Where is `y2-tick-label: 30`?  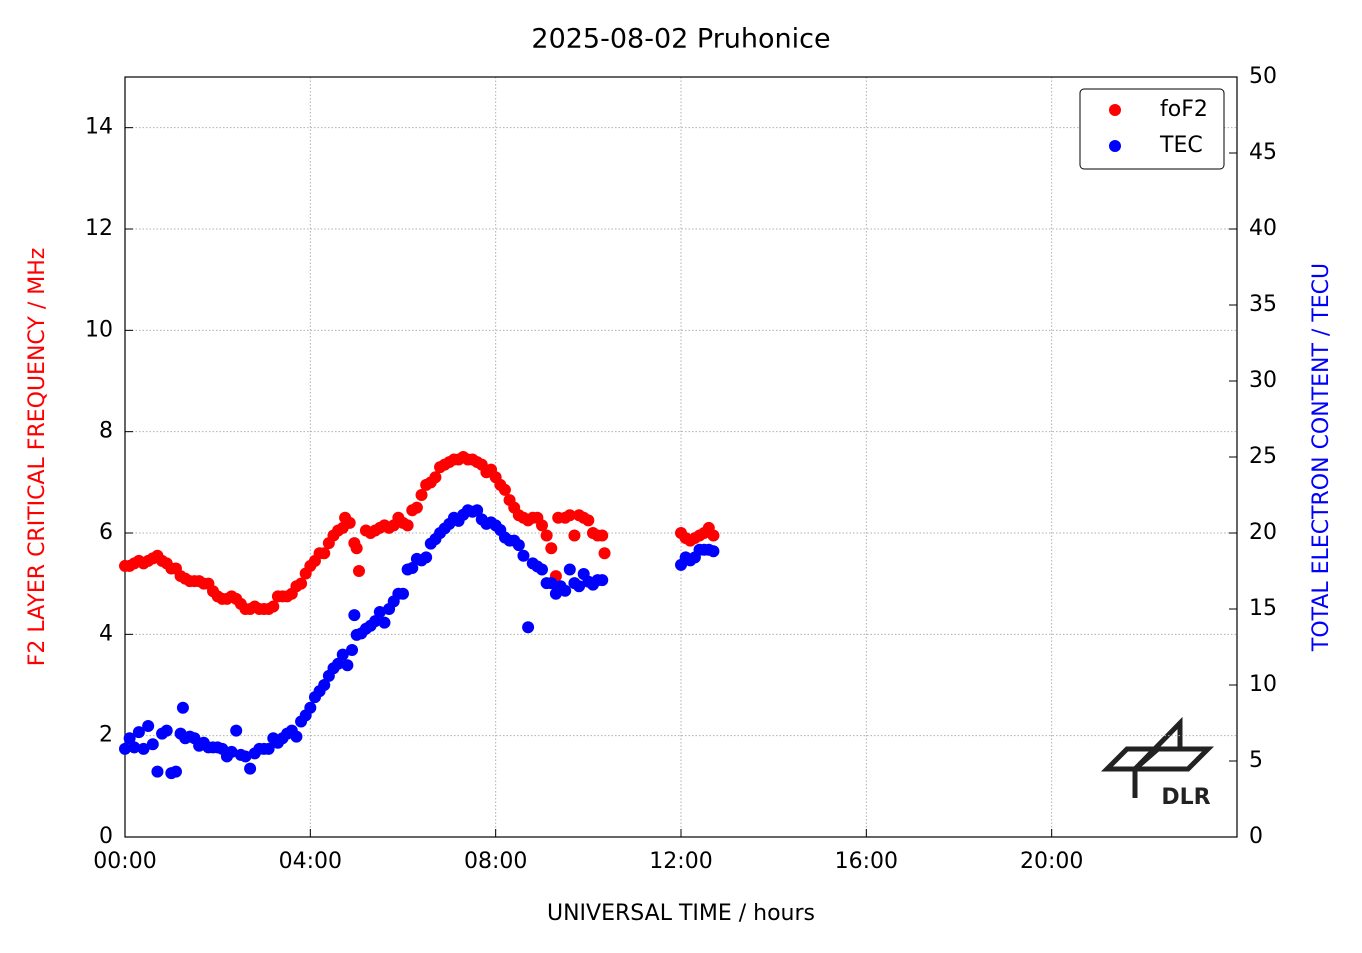
y2-tick-label: 30 is located at coordinates (1263, 380).